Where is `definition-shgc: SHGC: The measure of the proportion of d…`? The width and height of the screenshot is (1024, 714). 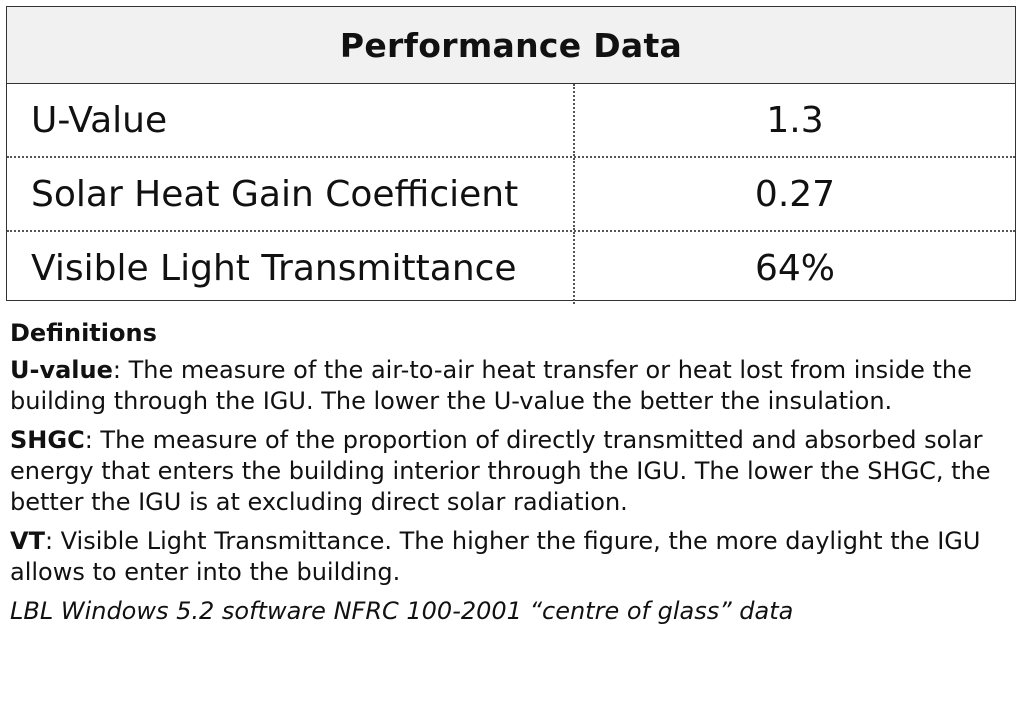
definition-shgc: SHGC: The measure of the proportion of d… is located at coordinates (512, 471).